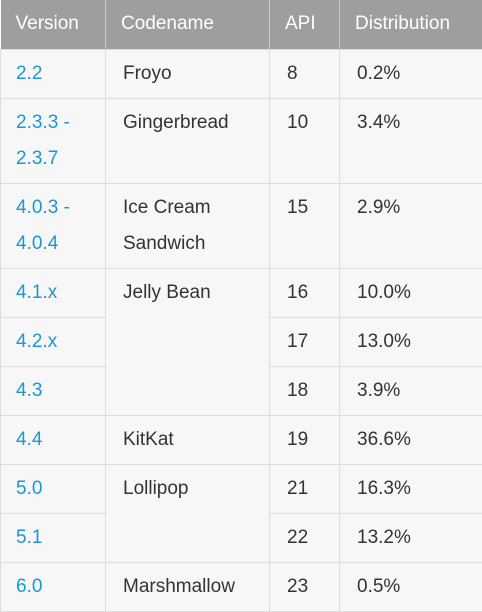 Image resolution: width=482 pixels, height=612 pixels. I want to click on column-header: API, so click(305, 24).